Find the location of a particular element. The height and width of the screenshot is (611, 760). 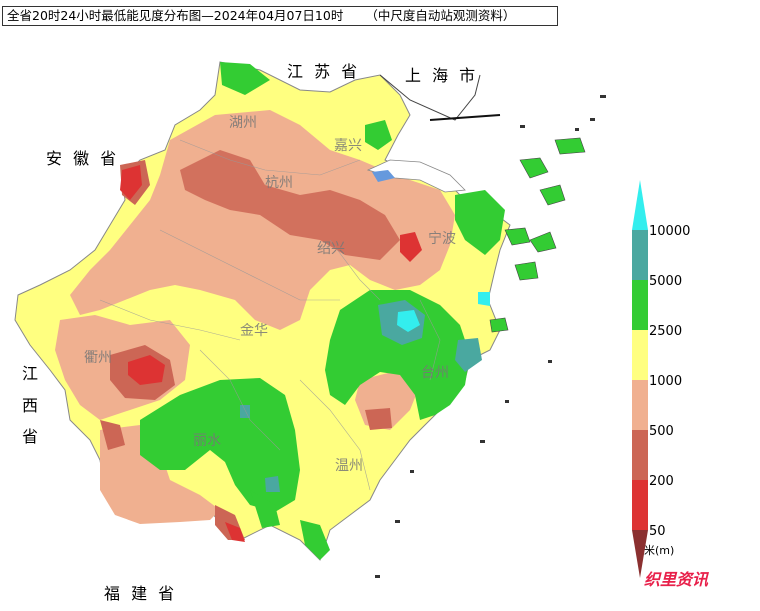

legend-unit: 米(m) is located at coordinates (659, 550).